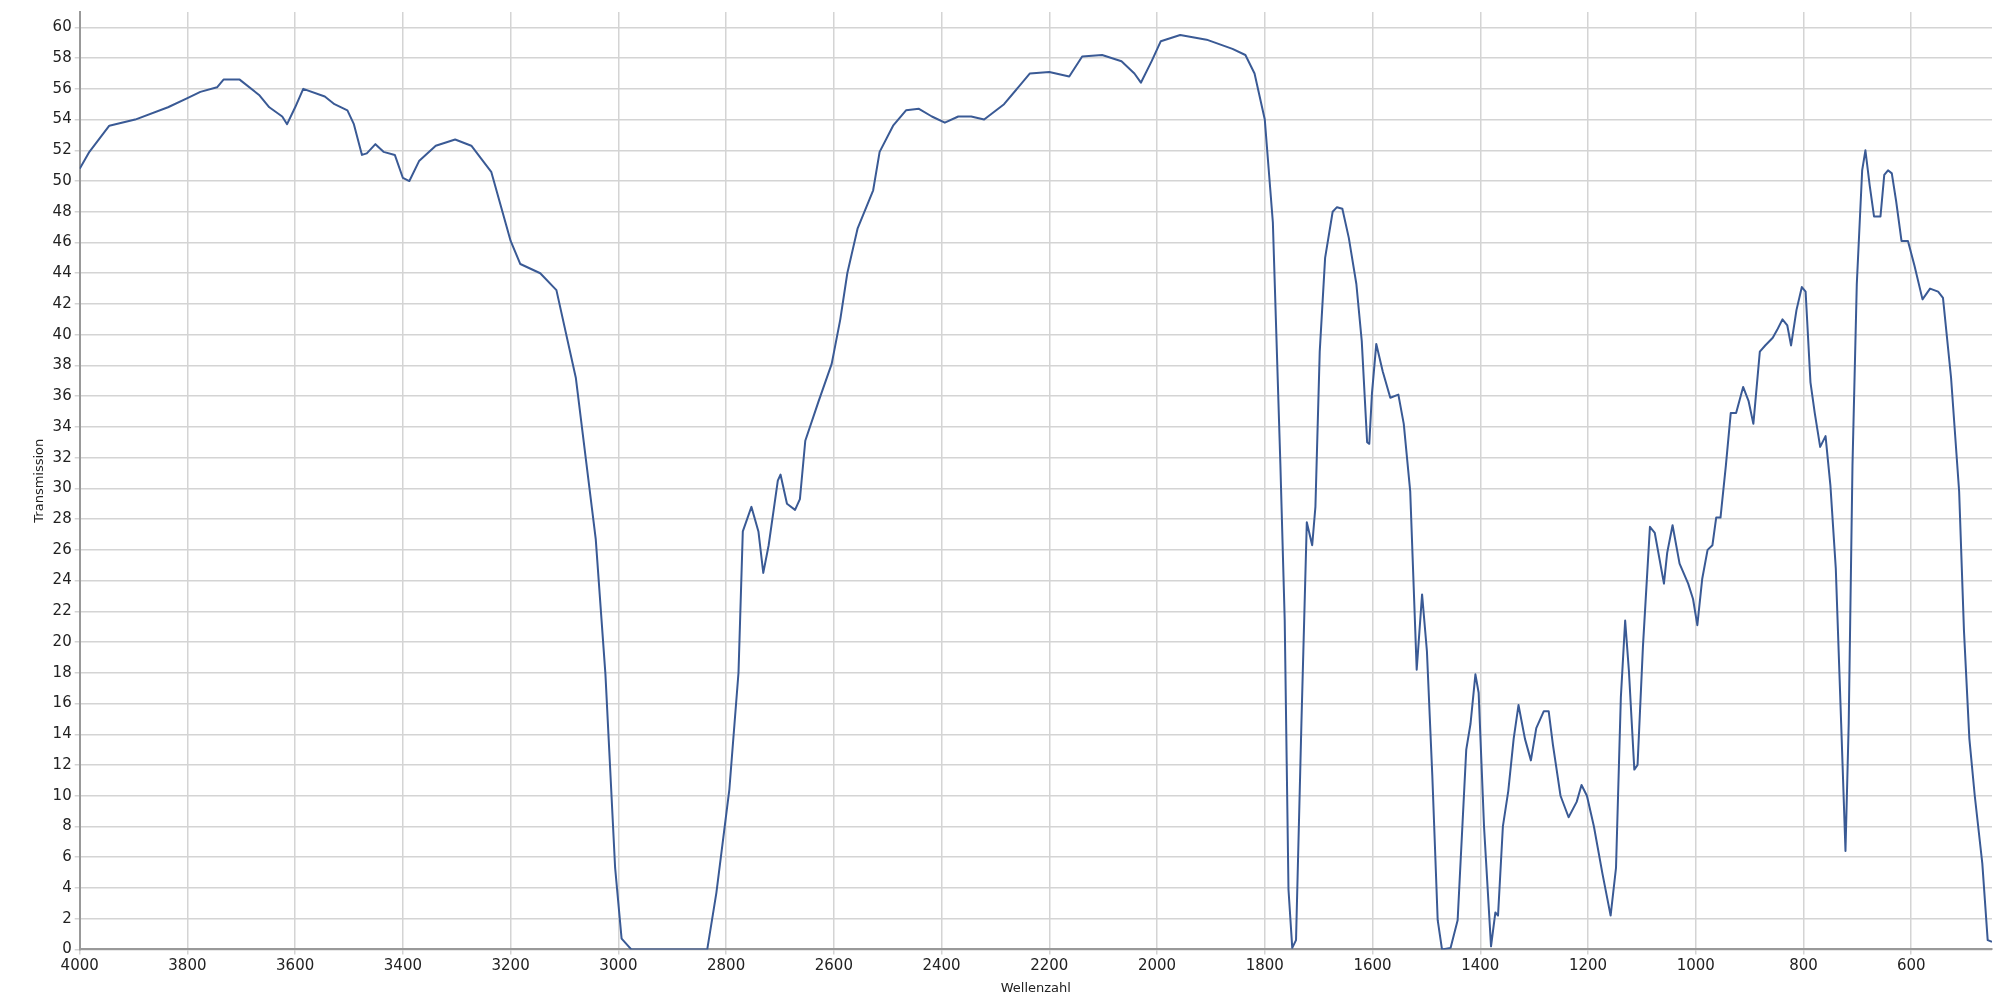 The height and width of the screenshot is (1000, 2000). Describe the element at coordinates (1480, 965) in the screenshot. I see `x-tick-label: 1400` at that location.